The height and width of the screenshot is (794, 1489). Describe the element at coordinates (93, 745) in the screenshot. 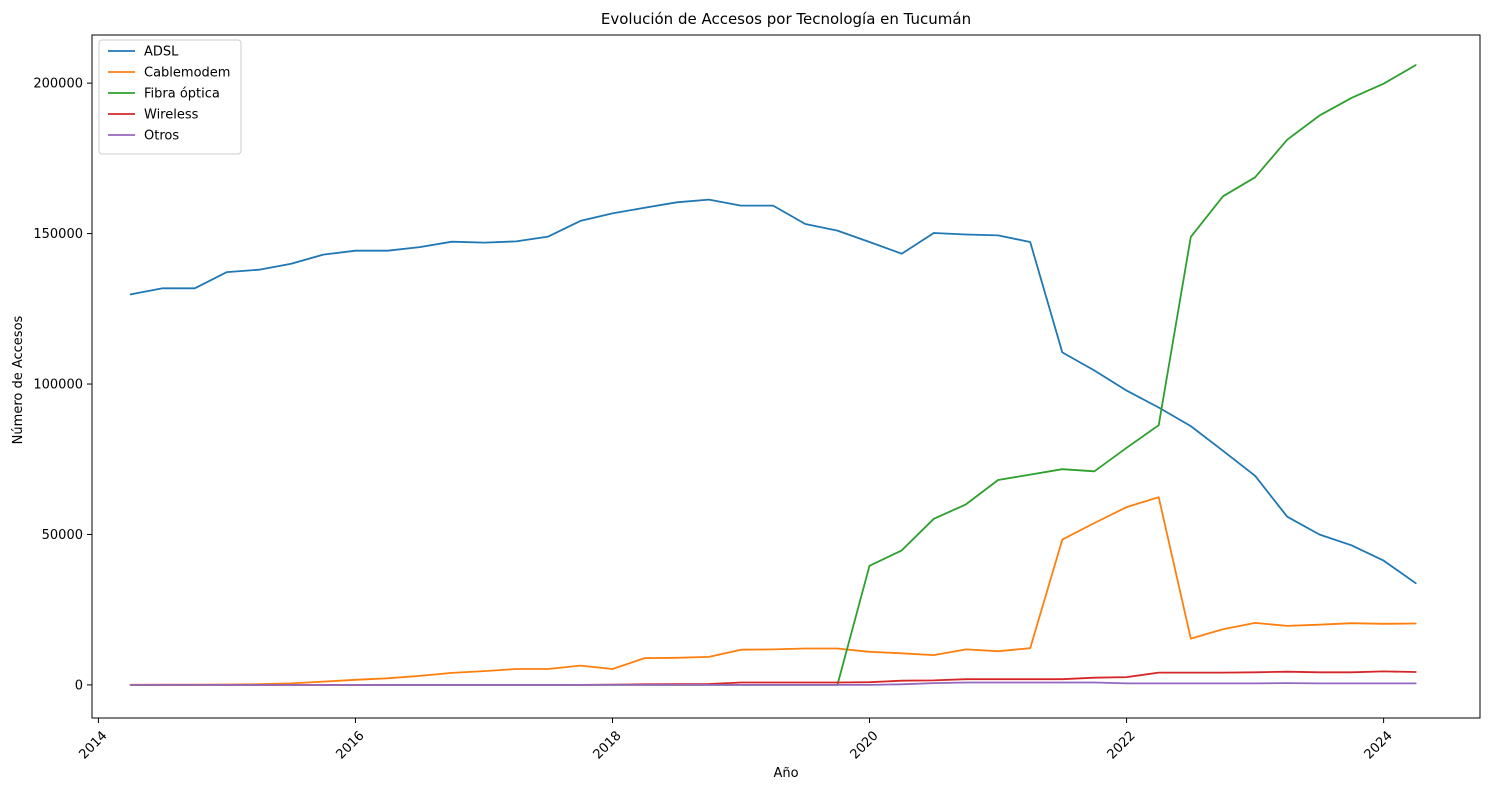

I see `x-tick-label: 2014` at that location.